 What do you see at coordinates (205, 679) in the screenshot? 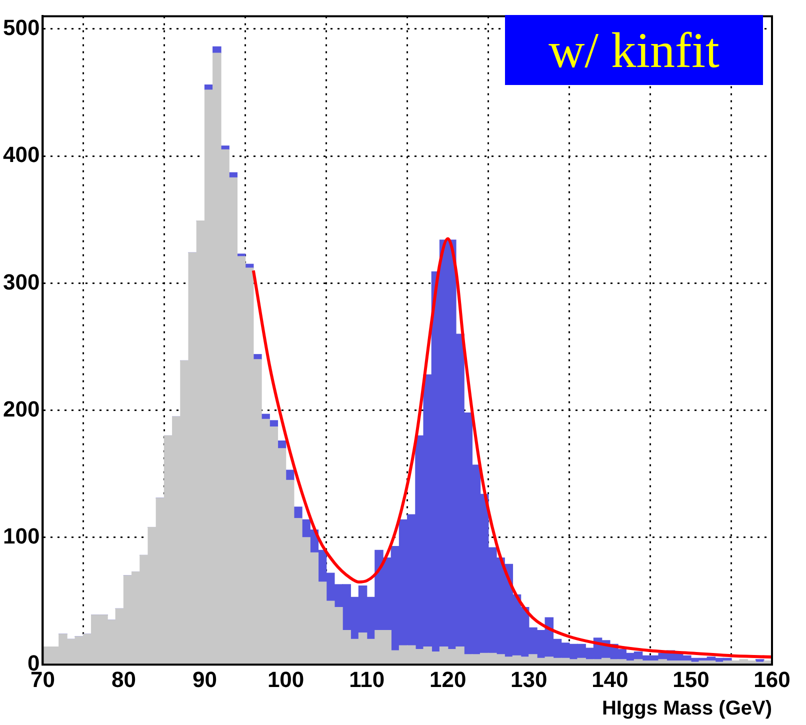
I see `x-tick-label: 90` at bounding box center [205, 679].